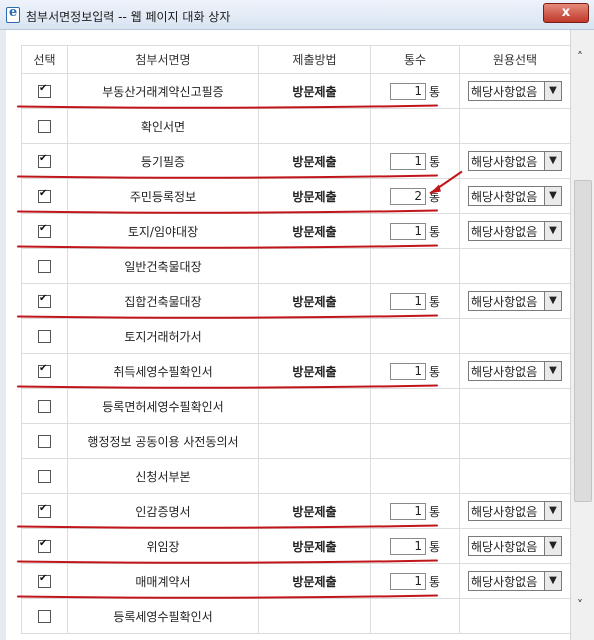  Describe the element at coordinates (163, 371) in the screenshot. I see `document-name: 취득세영수필확인서` at that location.